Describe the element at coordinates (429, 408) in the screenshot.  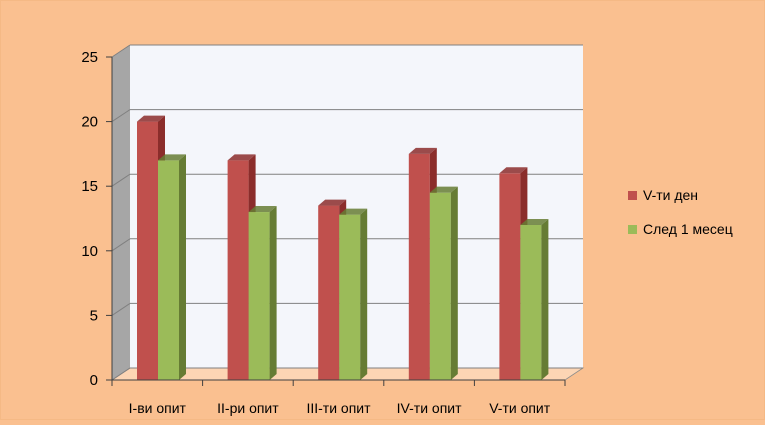
I see `x-tick-label: IV-ти опит` at that location.